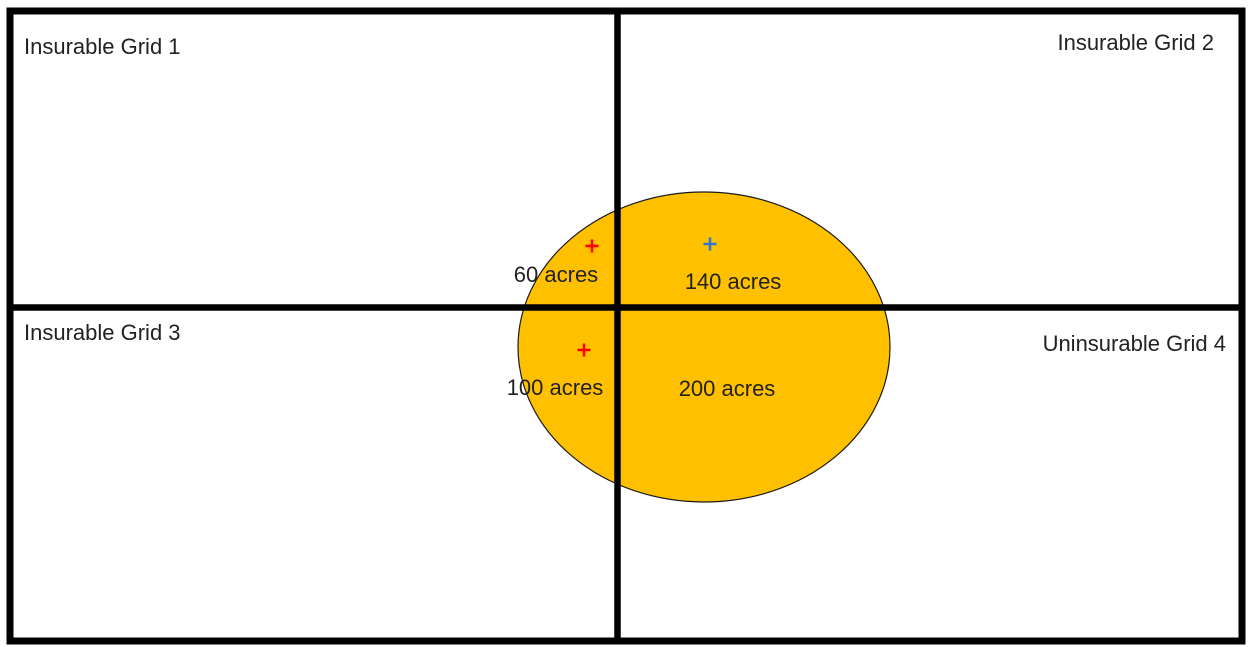  I want to click on acre-label-grid-2: 140 acres, so click(733, 281).